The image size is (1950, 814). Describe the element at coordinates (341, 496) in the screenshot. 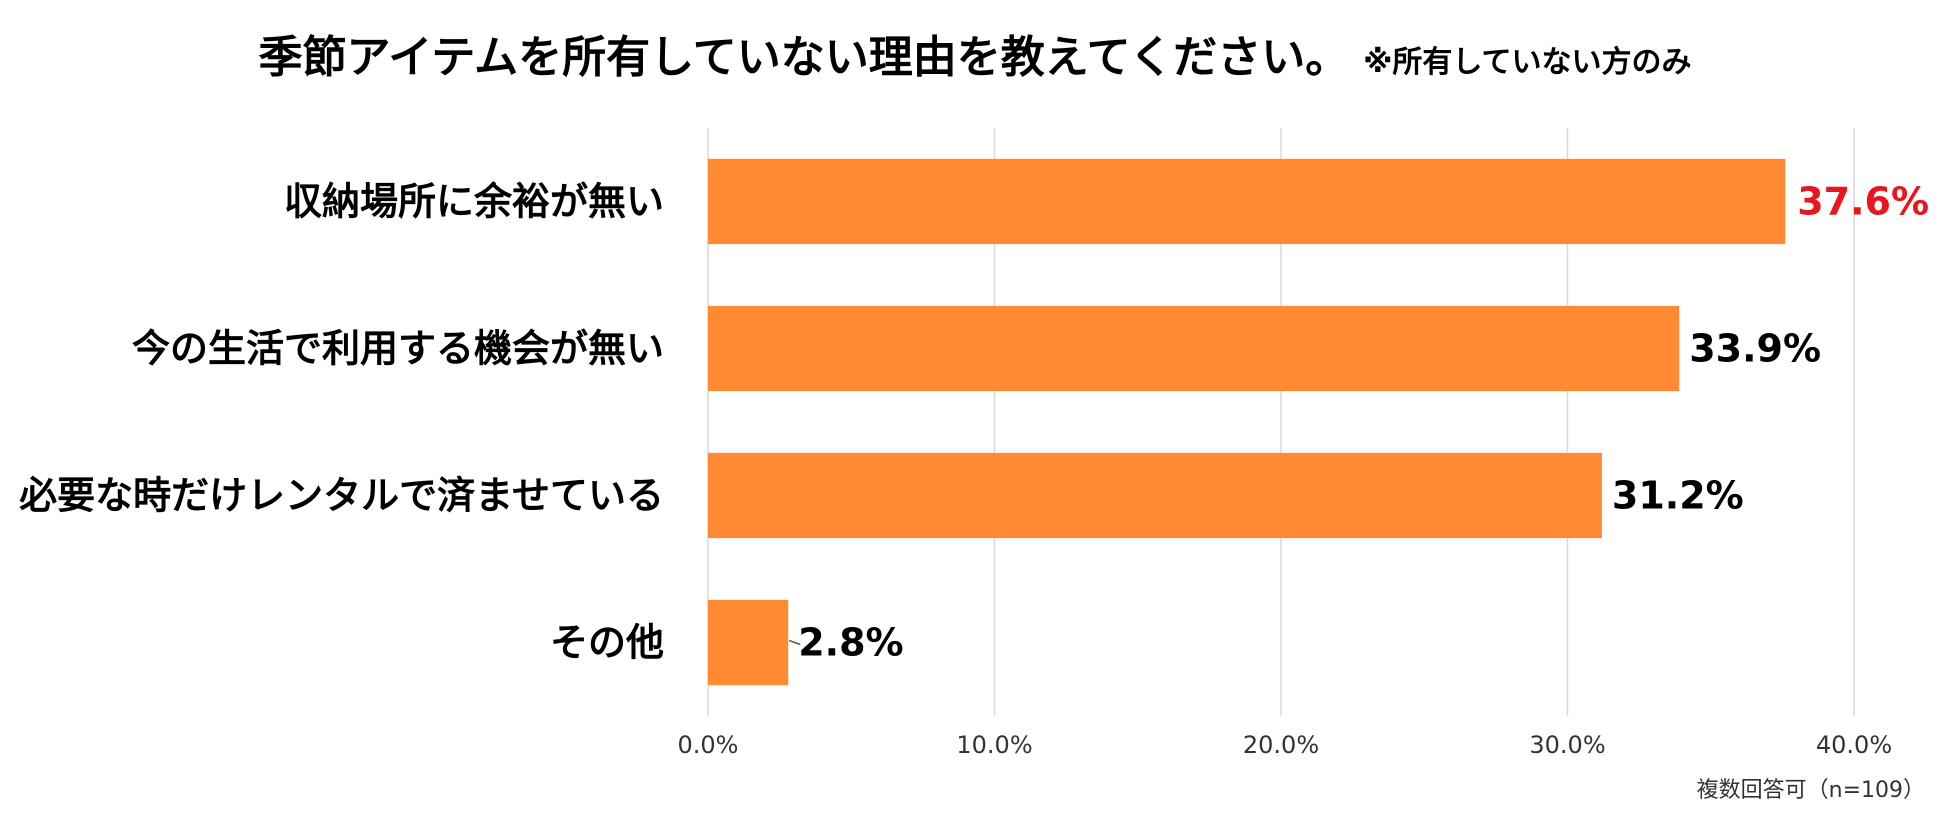

I see `category-label-2: 必要な時だけレンタルで済ませている` at that location.